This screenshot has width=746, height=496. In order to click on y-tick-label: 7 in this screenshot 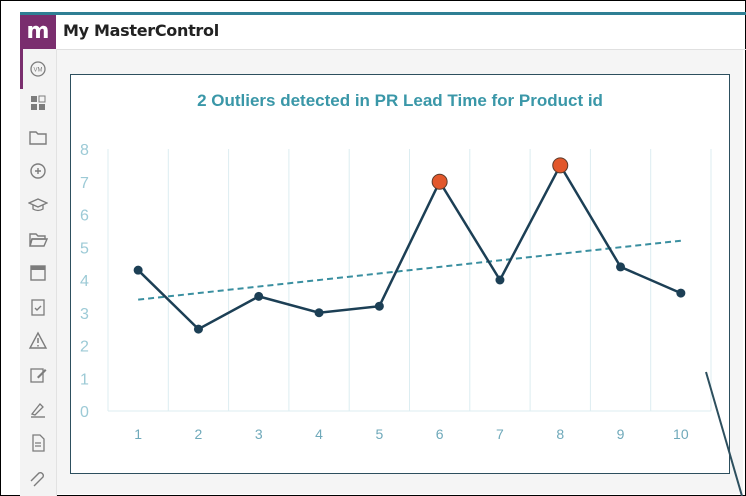, I will do `click(84, 183)`.